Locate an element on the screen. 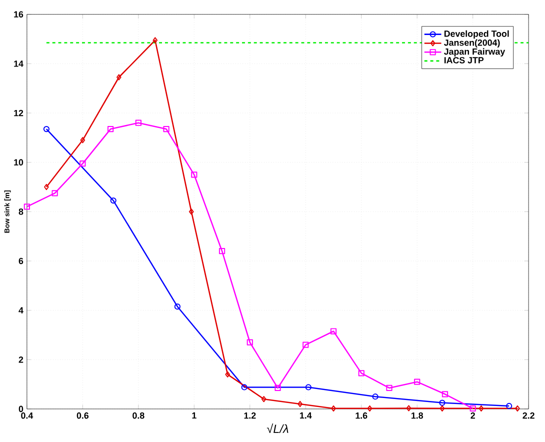 Image resolution: width=545 pixels, height=442 pixels. y-tick-label: 0 is located at coordinates (21, 409).